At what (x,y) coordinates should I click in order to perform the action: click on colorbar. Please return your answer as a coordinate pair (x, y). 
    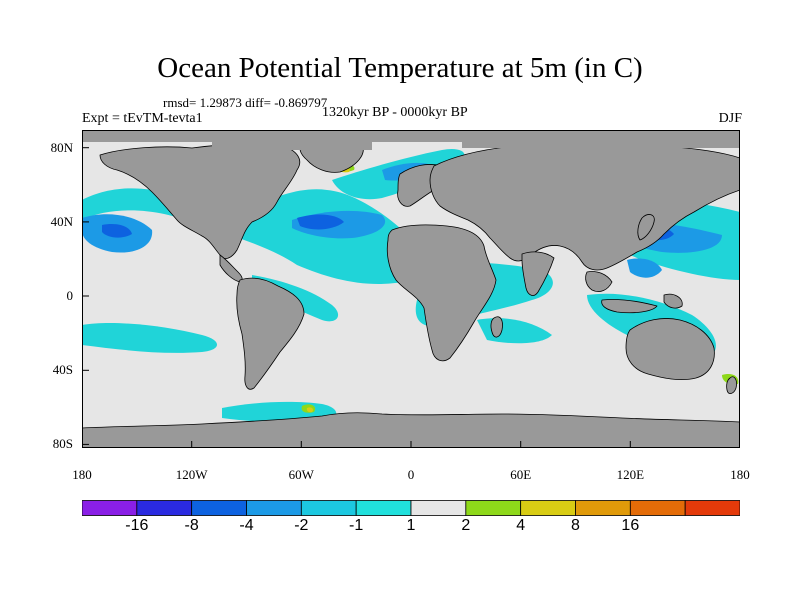
    Looking at the image, I should click on (411, 508).